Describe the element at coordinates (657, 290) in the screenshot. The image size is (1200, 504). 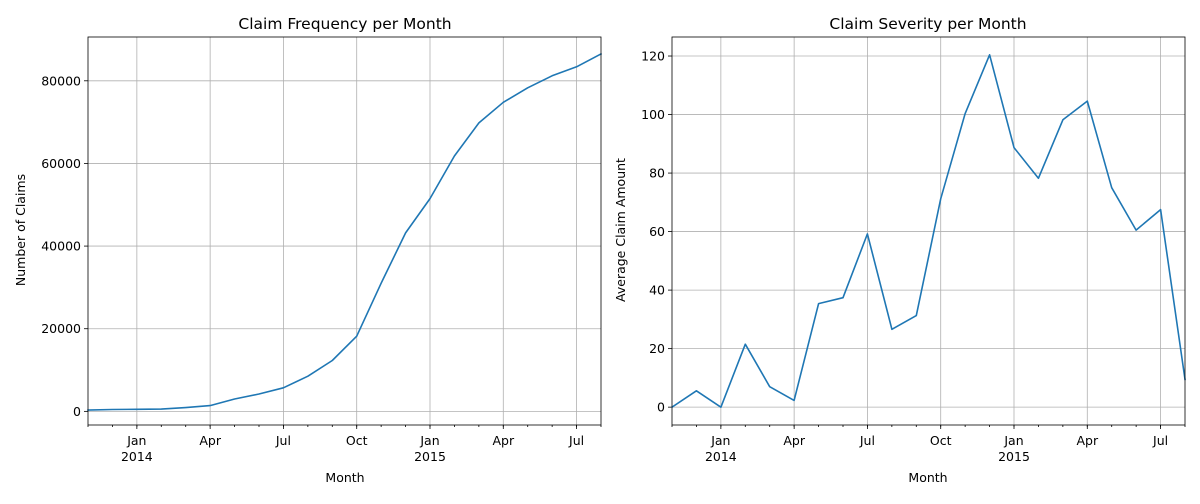
I see `y-tick-label: 40` at that location.